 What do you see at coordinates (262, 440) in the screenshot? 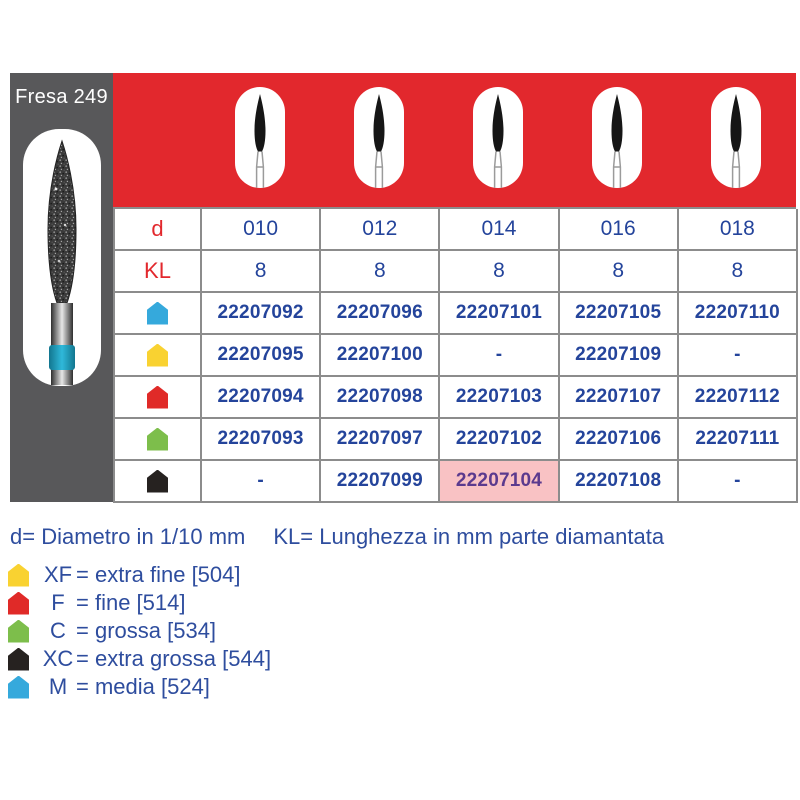
I see `code-cell: 22207093` at bounding box center [262, 440].